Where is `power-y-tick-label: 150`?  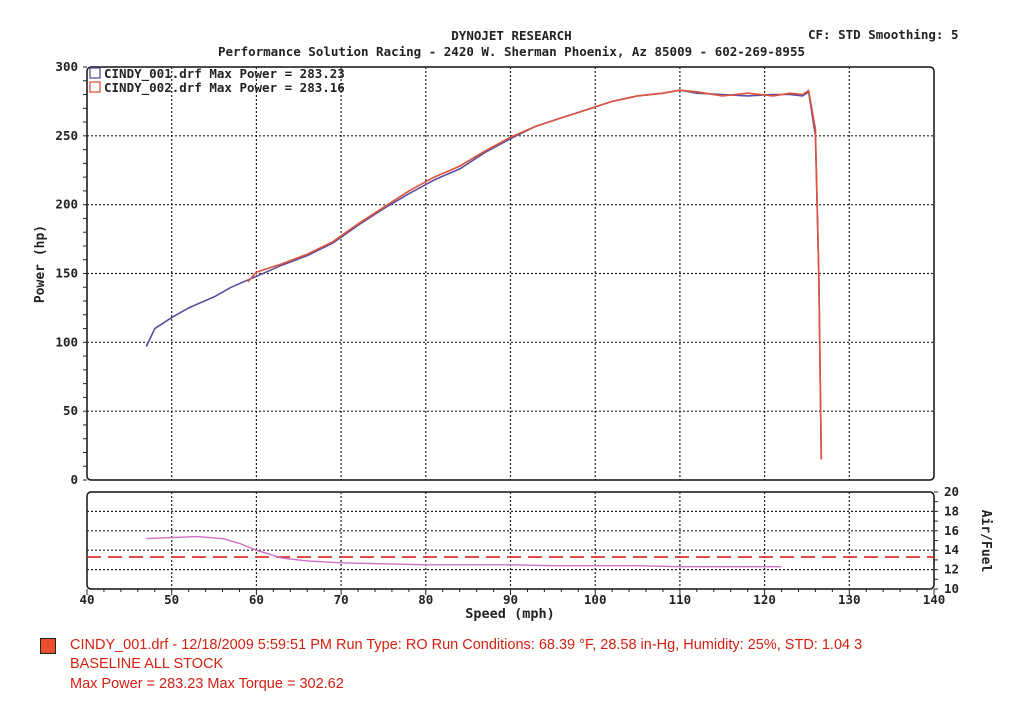 power-y-tick-label: 150 is located at coordinates (66, 273).